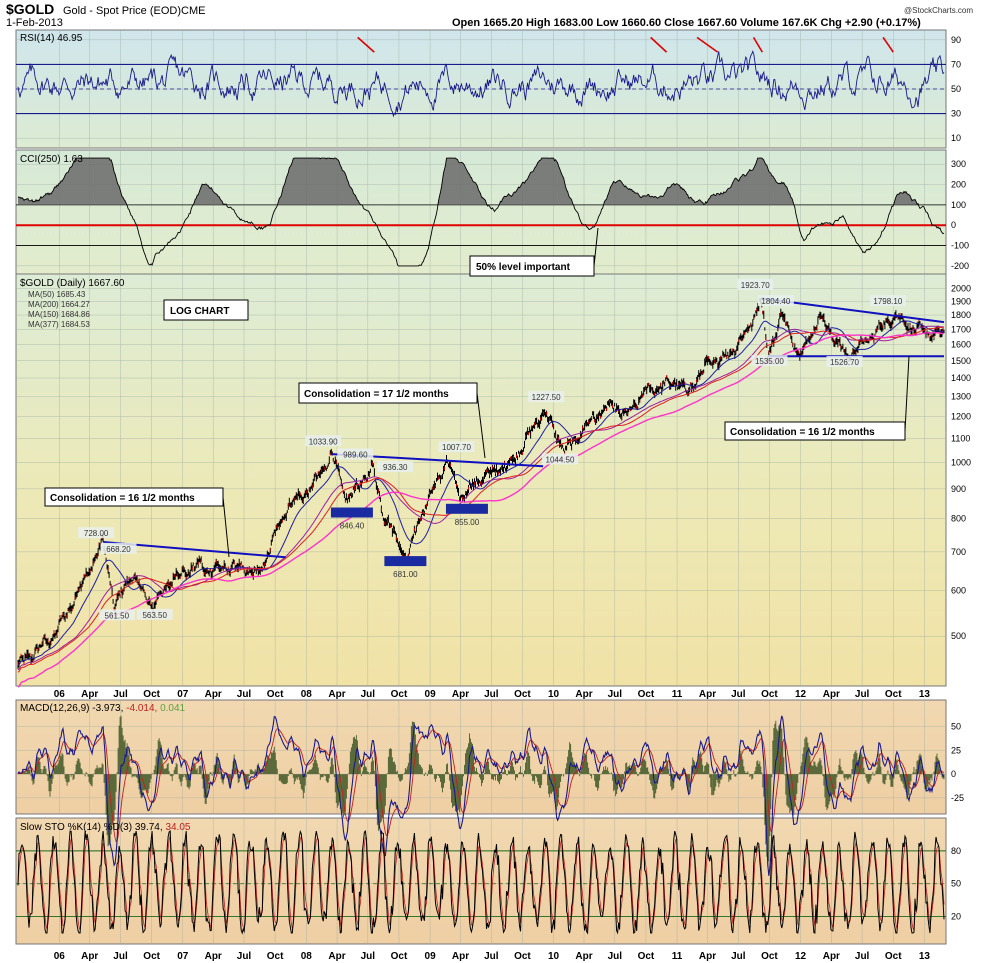 The width and height of the screenshot is (990, 963). I want to click on cci-title: CCI(250) 1.63, so click(51, 159).